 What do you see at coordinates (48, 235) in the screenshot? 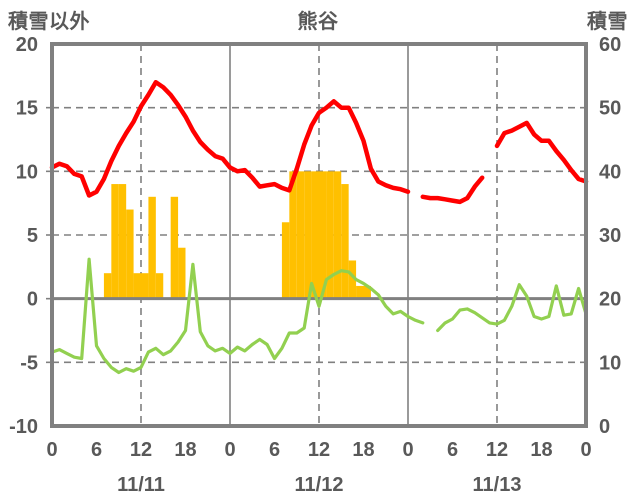
I see `left-axis-ticks` at bounding box center [48, 235].